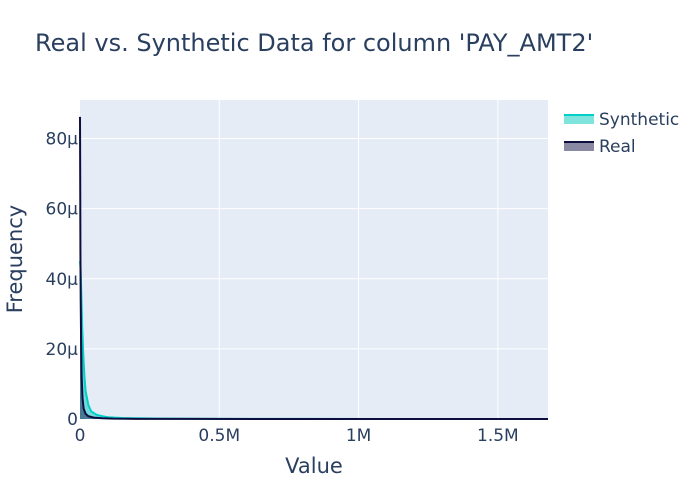 The image size is (700, 500). What do you see at coordinates (72, 420) in the screenshot?
I see `y-tick-label: 0` at bounding box center [72, 420].